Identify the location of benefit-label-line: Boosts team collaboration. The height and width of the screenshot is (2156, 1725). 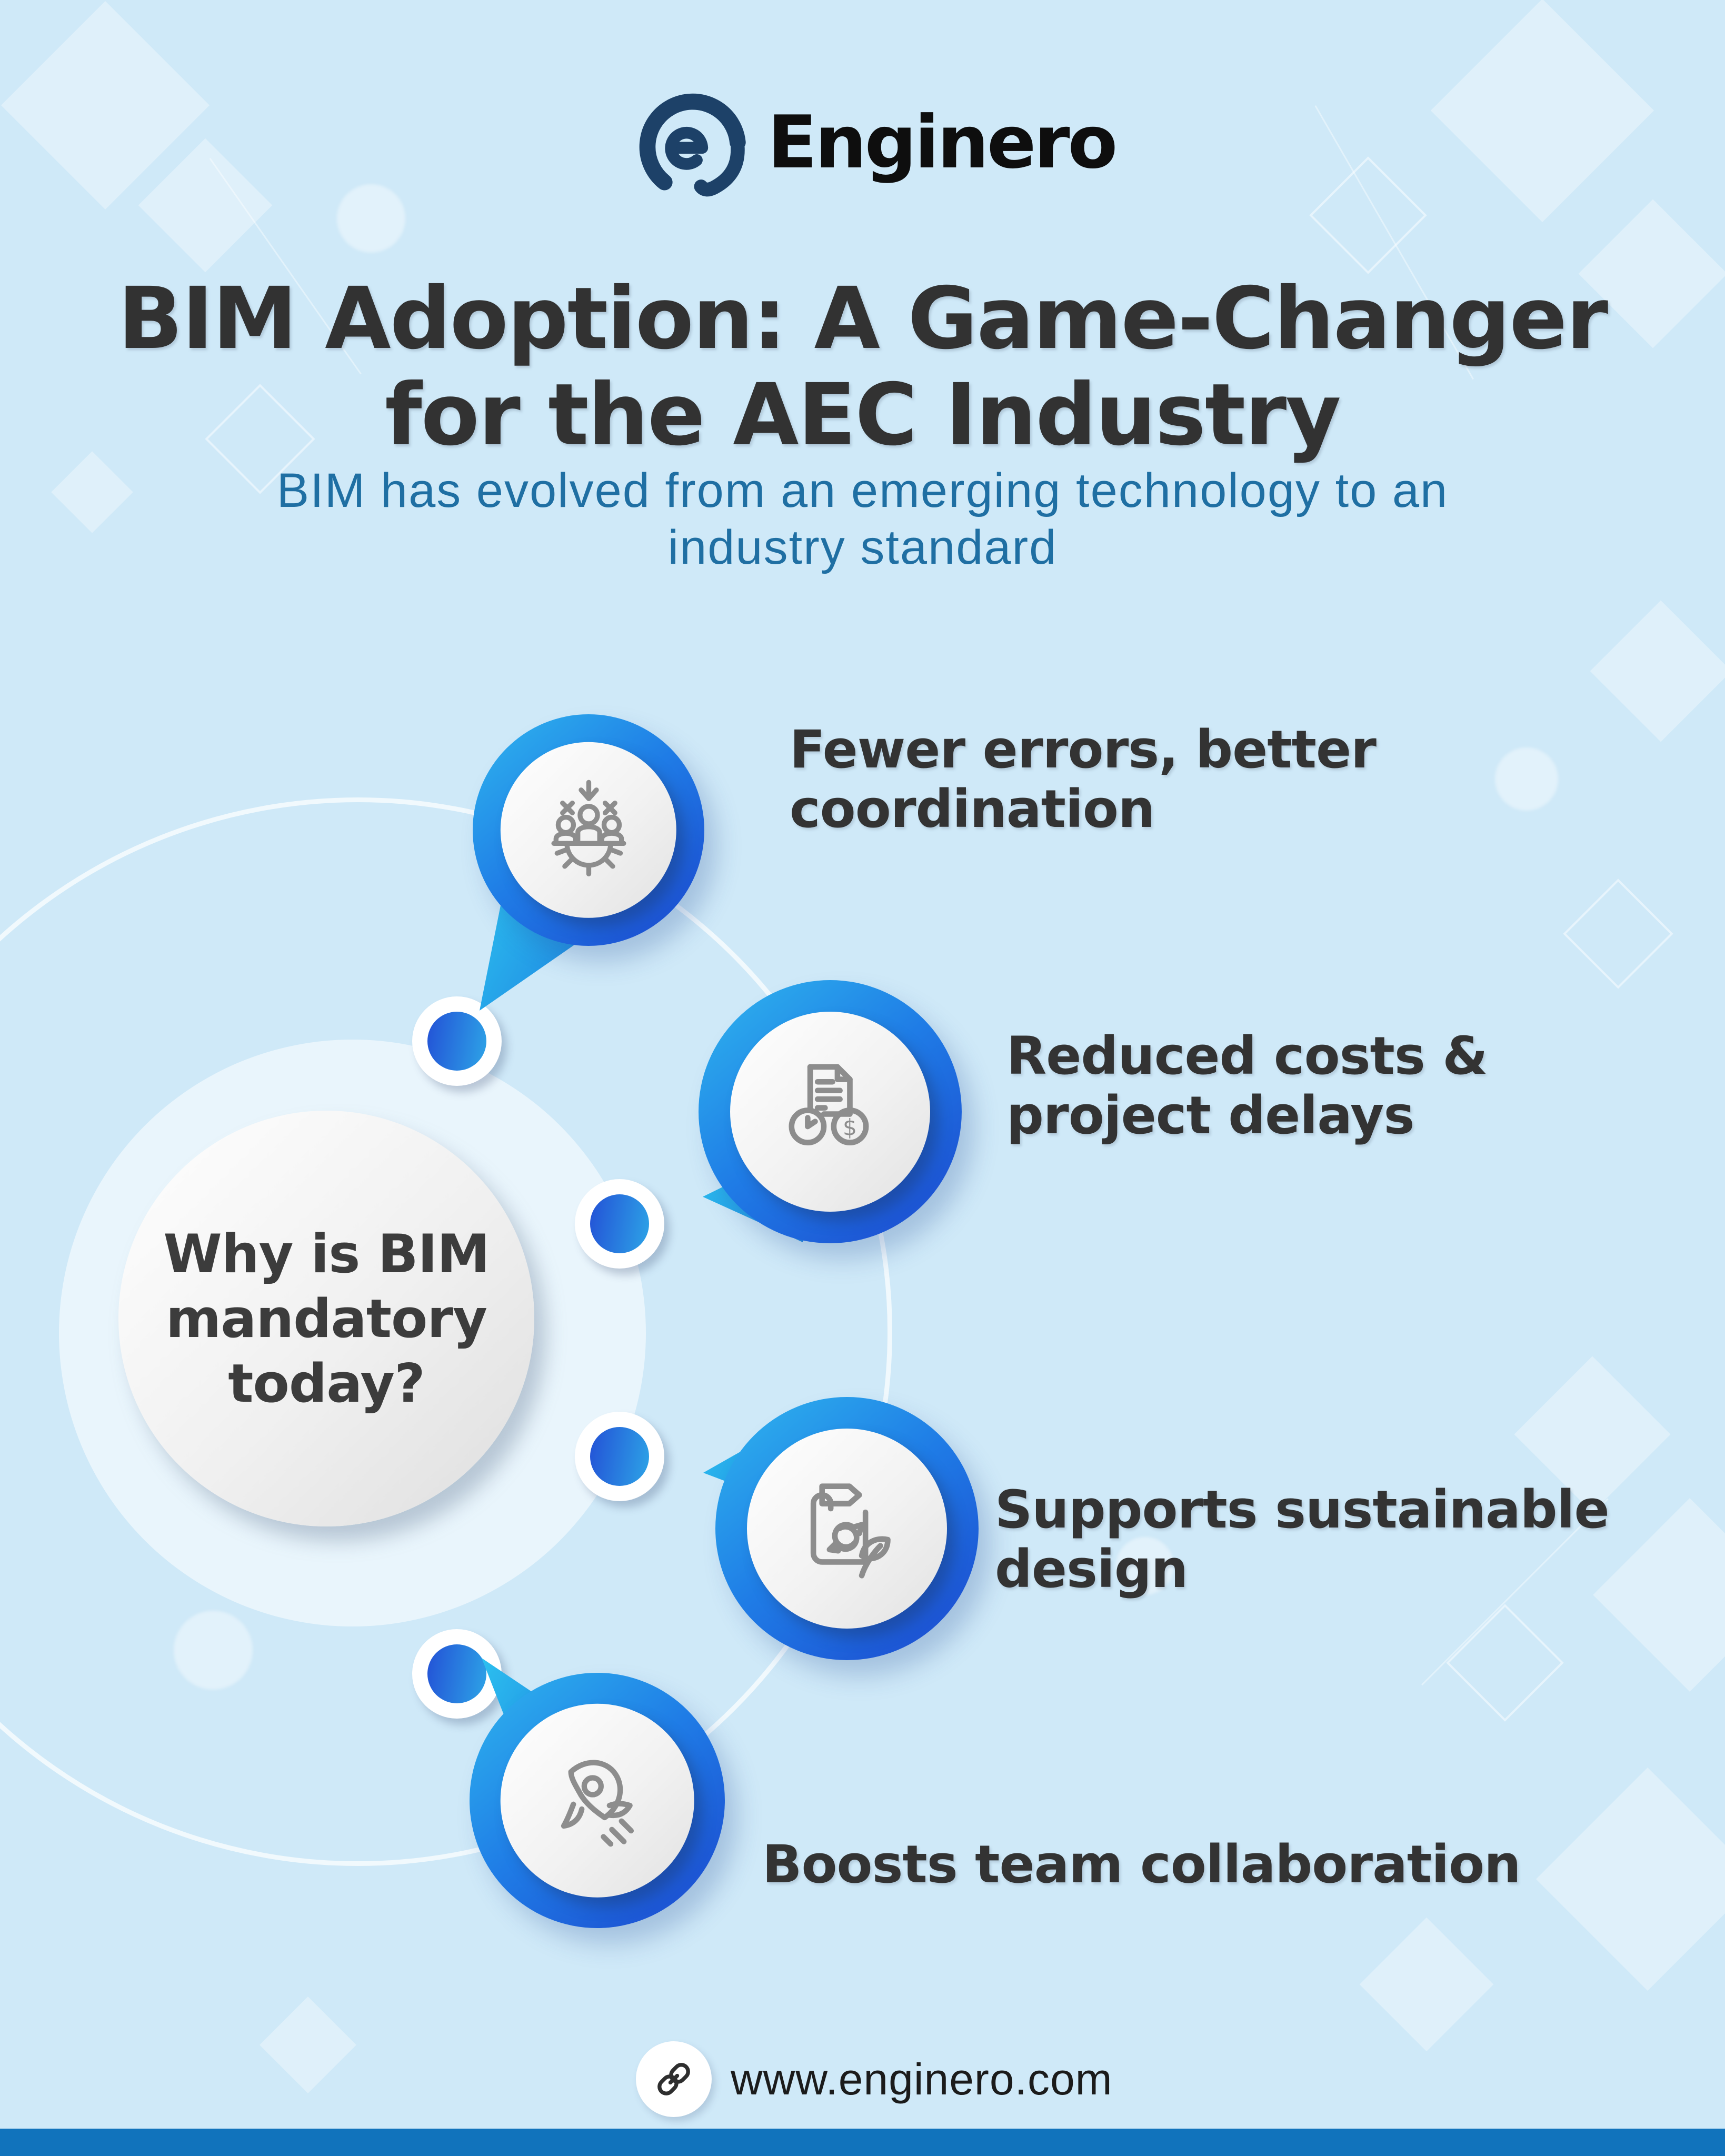
(1141, 1864).